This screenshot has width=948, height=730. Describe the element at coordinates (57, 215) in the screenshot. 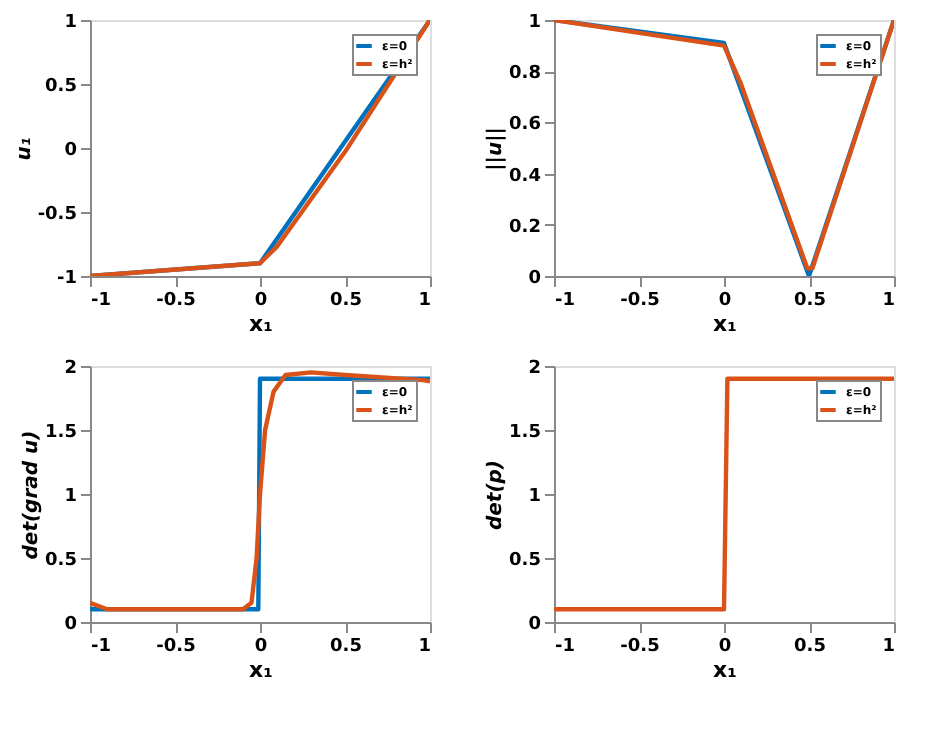

I see `y-tick-label: -0.5` at that location.